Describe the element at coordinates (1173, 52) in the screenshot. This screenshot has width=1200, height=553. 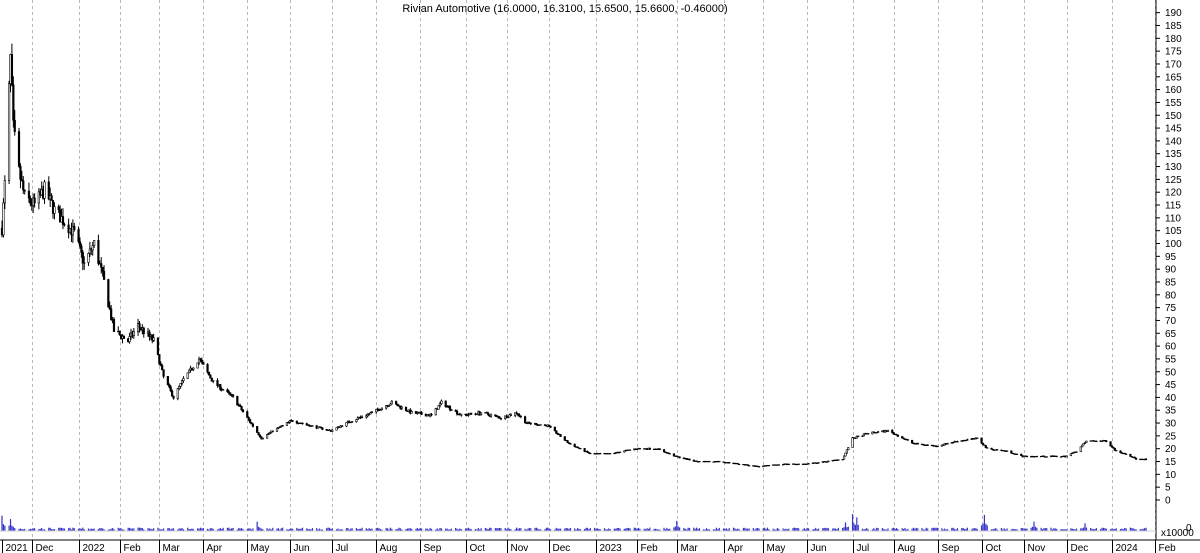
I see `price-tick-label: 175` at that location.